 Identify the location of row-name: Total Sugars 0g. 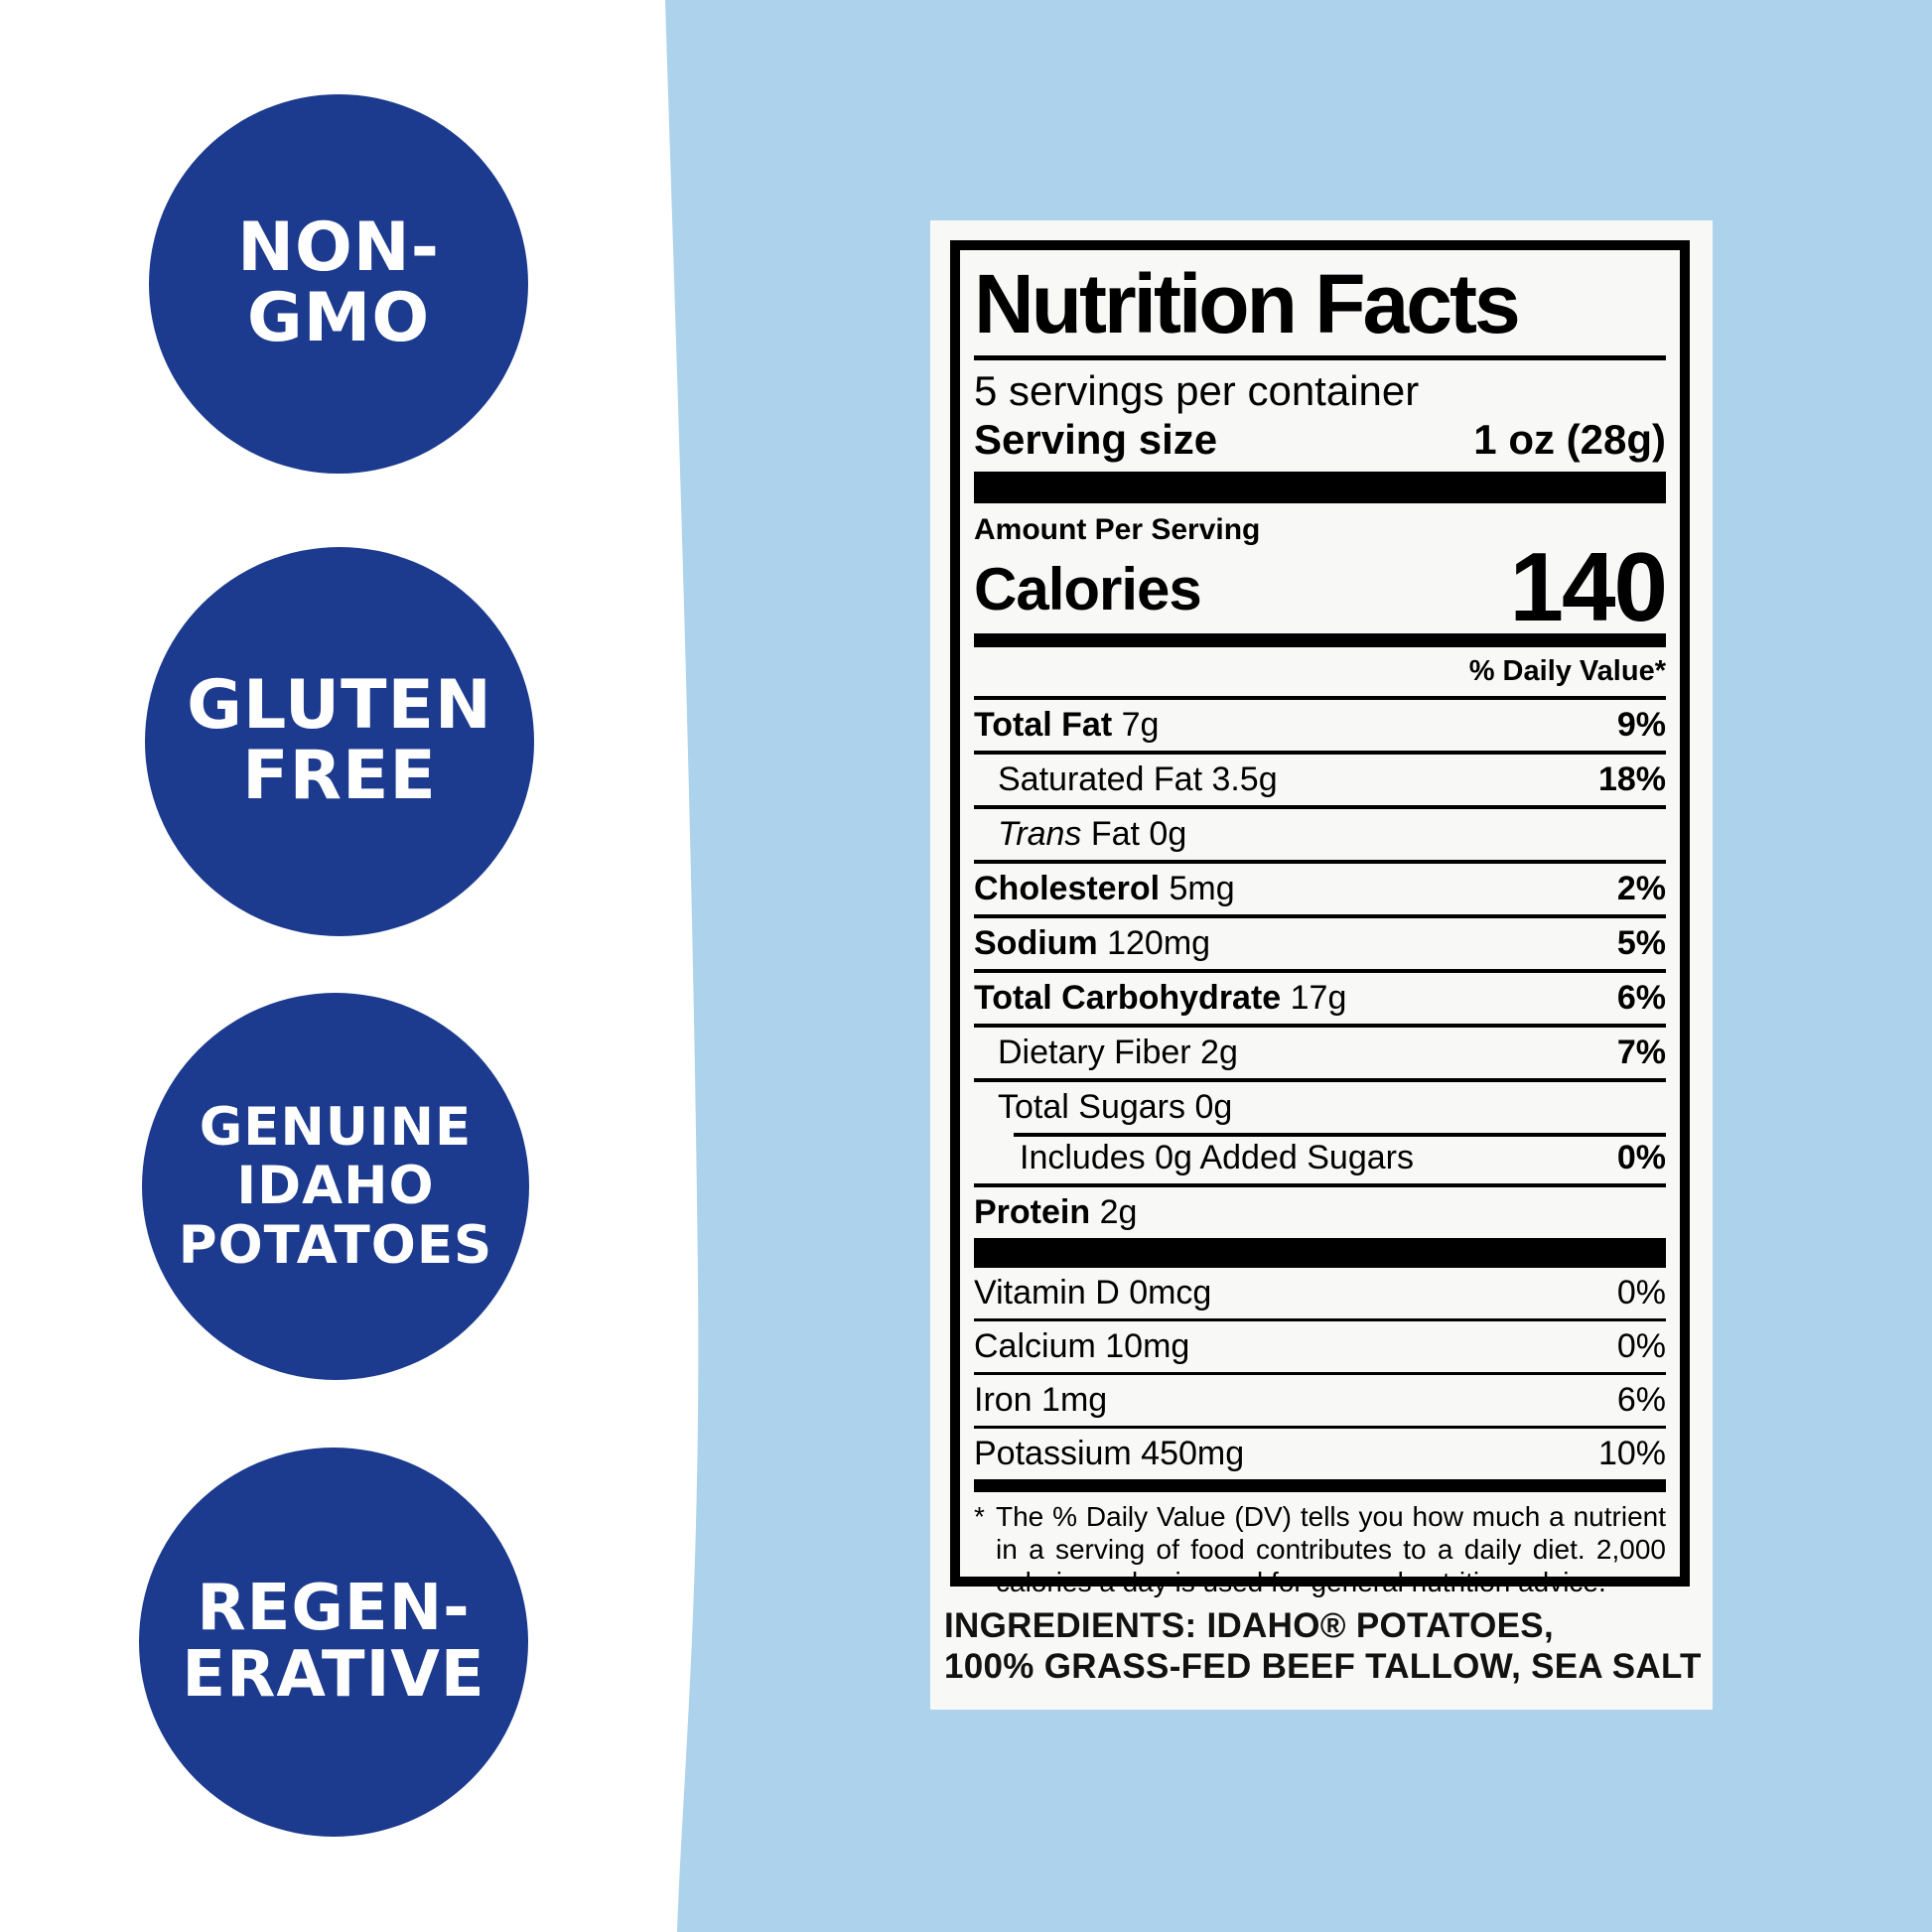
(1103, 1107).